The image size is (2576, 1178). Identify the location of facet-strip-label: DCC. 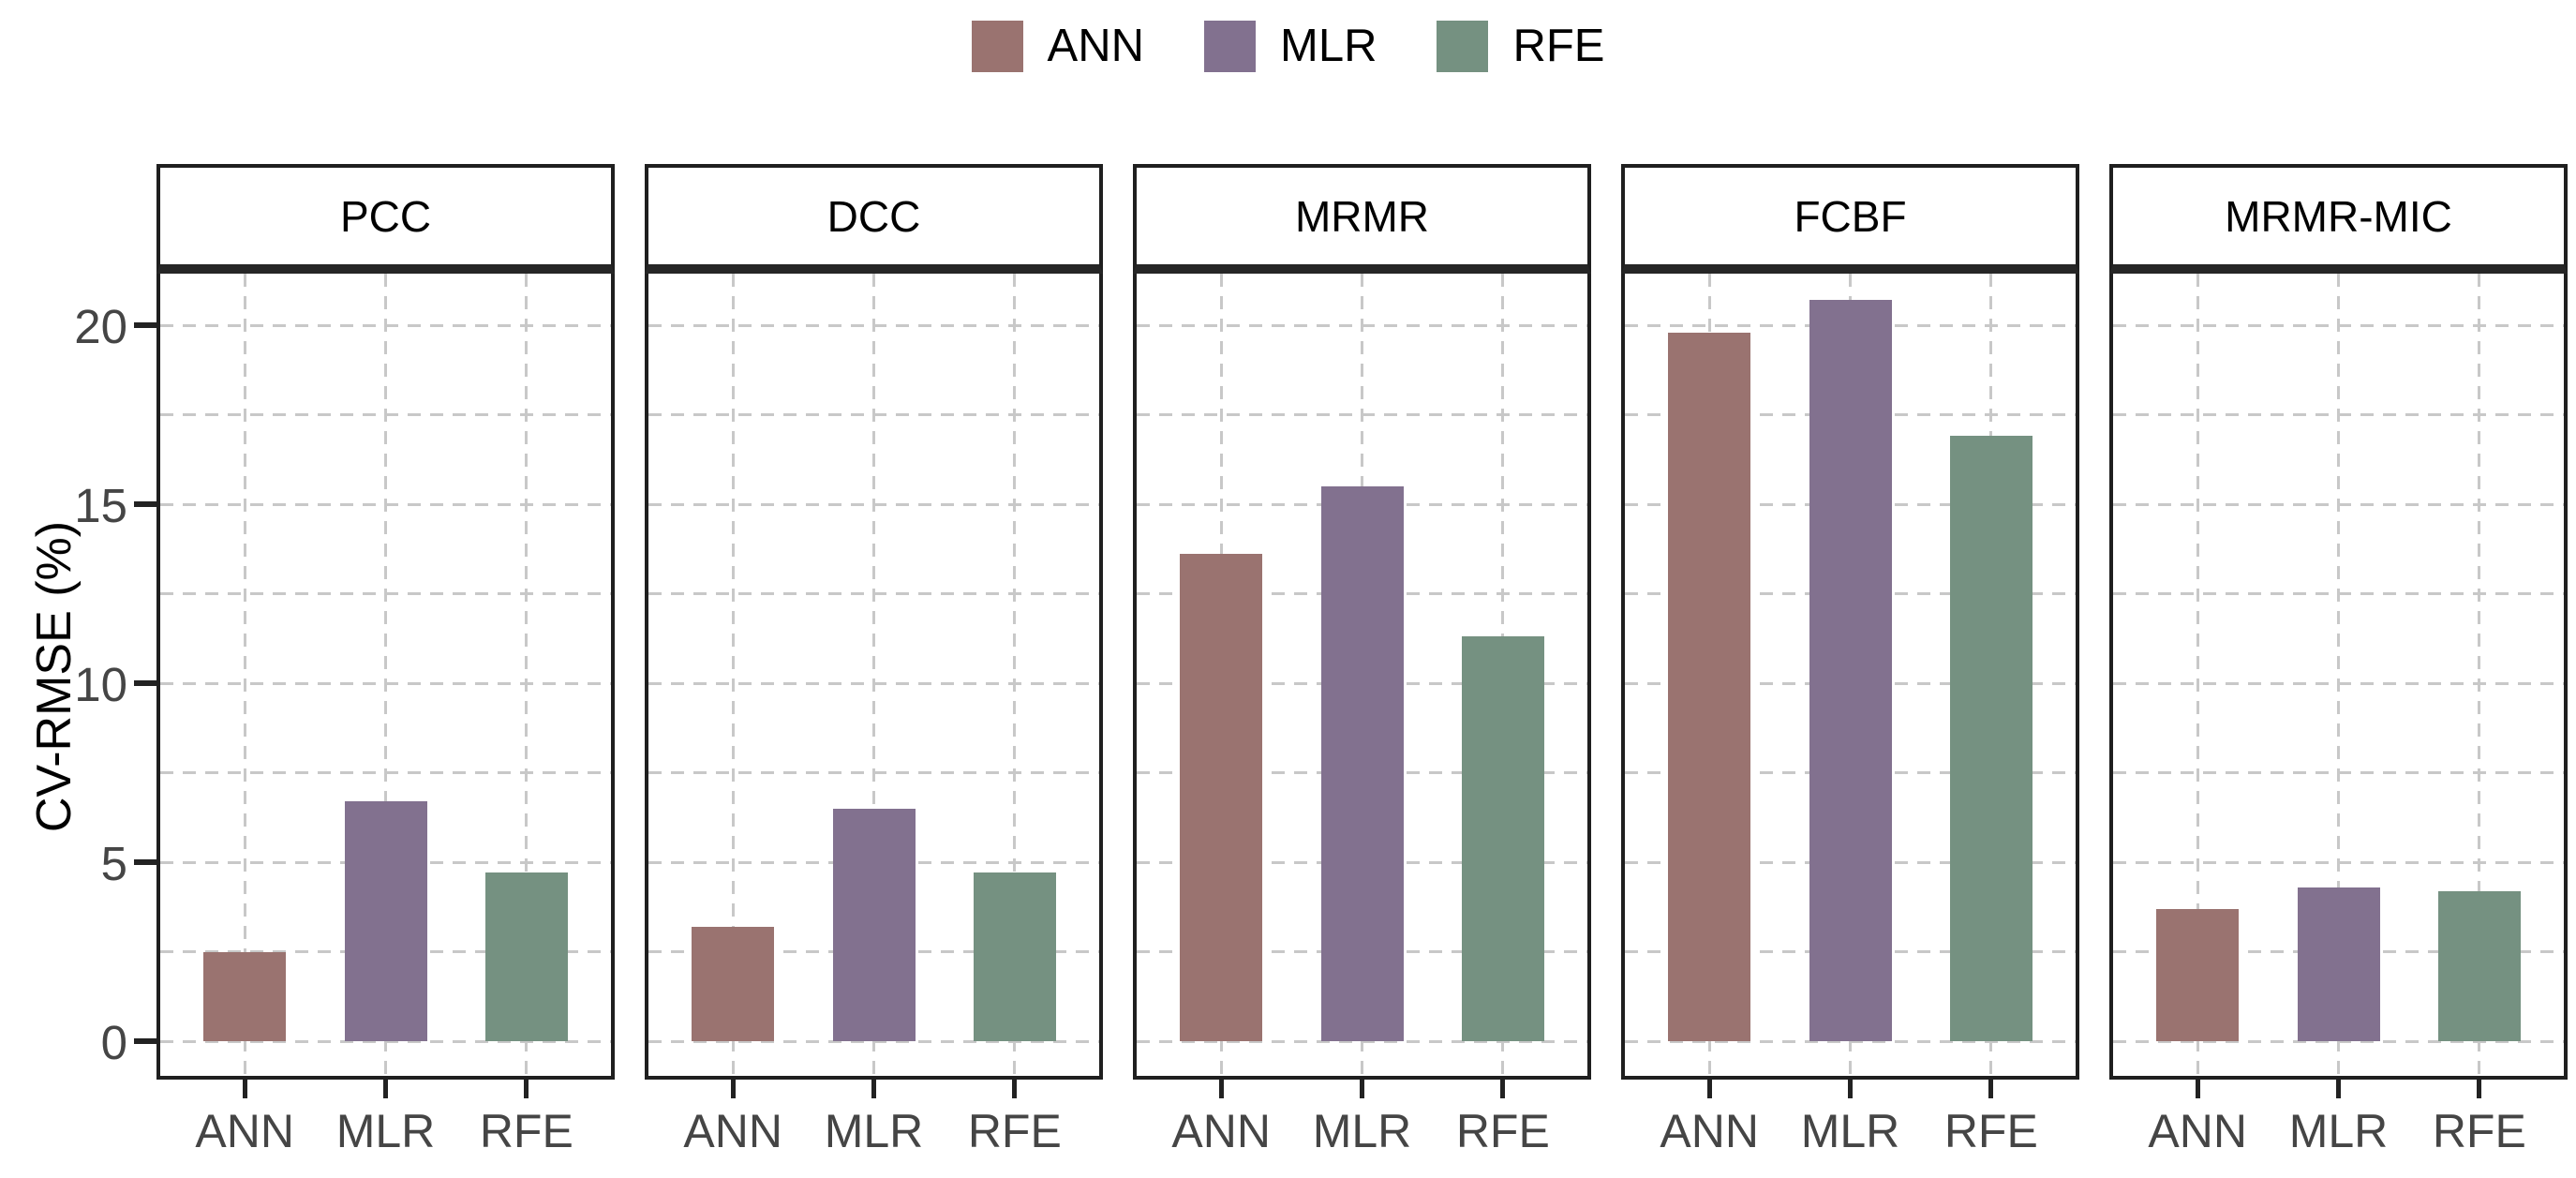
(873, 216).